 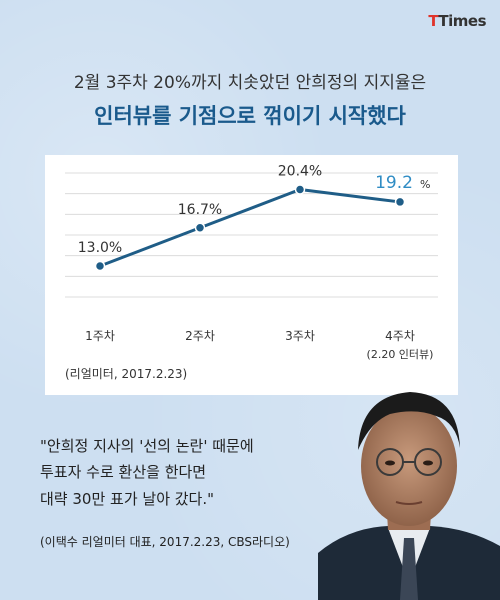 What do you see at coordinates (425, 184) in the screenshot?
I see `data-label-unit: %` at bounding box center [425, 184].